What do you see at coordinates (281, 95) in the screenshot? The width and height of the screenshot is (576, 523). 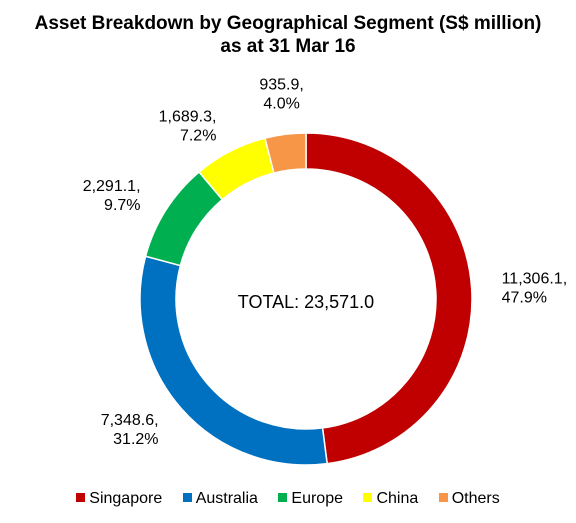 I see `slice-label-others: 935.9, 4.0%` at bounding box center [281, 95].